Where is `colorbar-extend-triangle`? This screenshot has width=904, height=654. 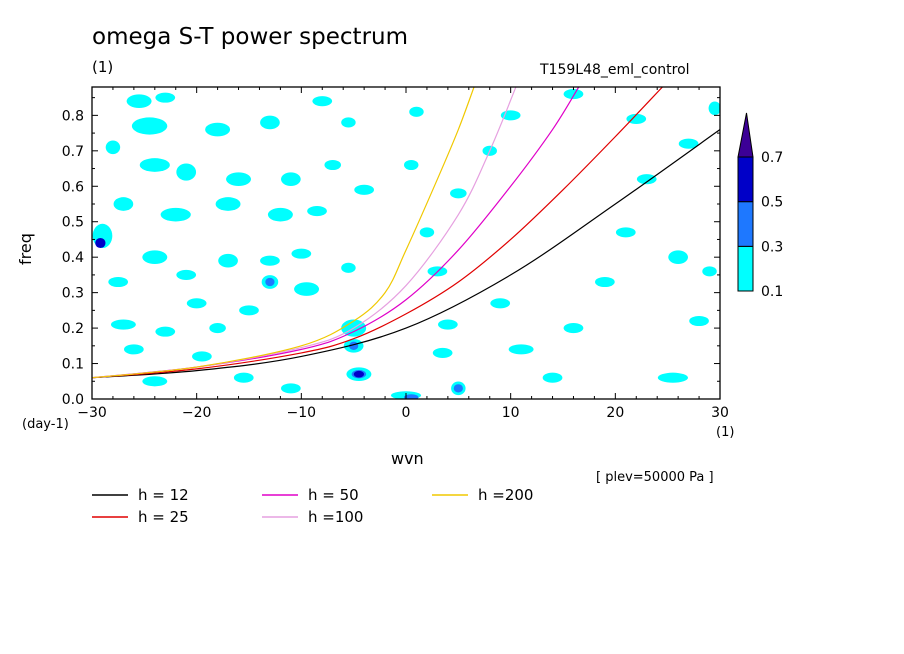
colorbar-extend-triangle is located at coordinates (745, 135).